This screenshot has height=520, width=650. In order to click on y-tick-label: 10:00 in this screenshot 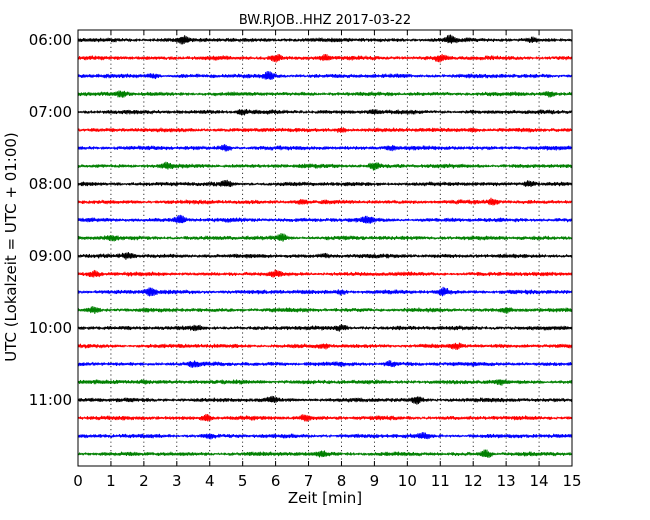, I will do `click(50, 328)`.